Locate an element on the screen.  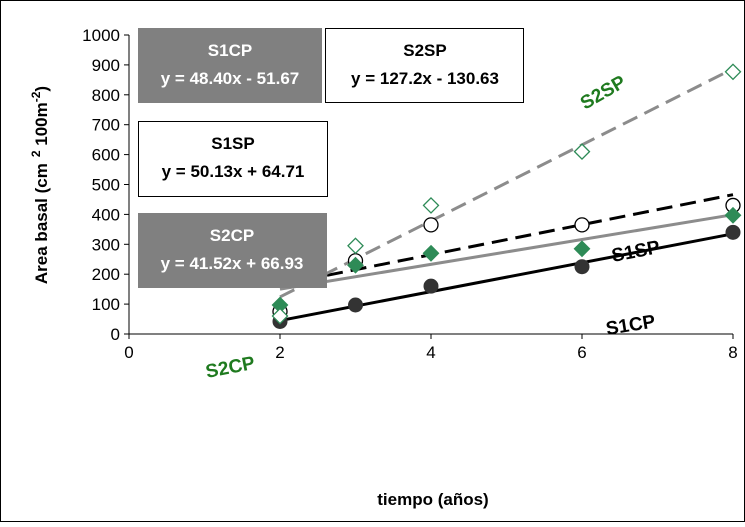
equation-box-s2cp-equation: y = 41.52x + 66.93 is located at coordinates (232, 263).